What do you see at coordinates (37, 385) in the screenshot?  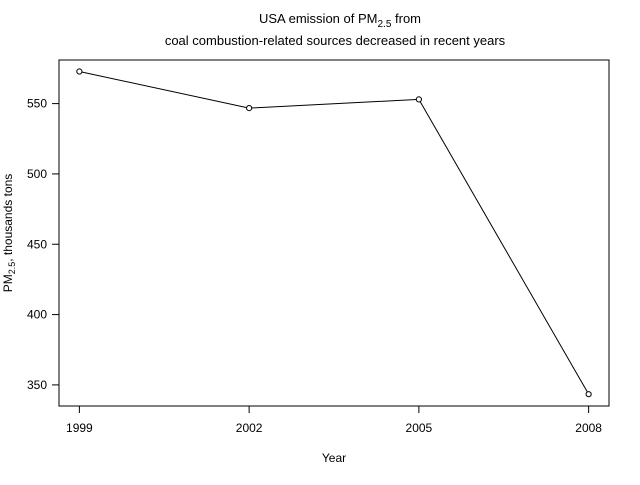 I see `y-tick-label-350: 350` at bounding box center [37, 385].